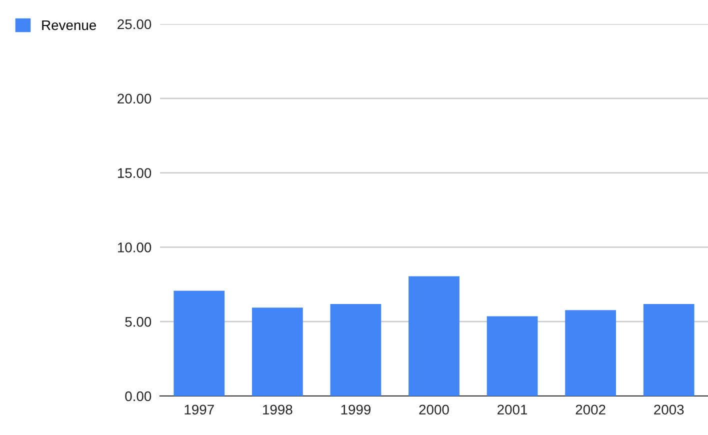  What do you see at coordinates (135, 173) in the screenshot?
I see `y-tick-label: 15.00` at bounding box center [135, 173].